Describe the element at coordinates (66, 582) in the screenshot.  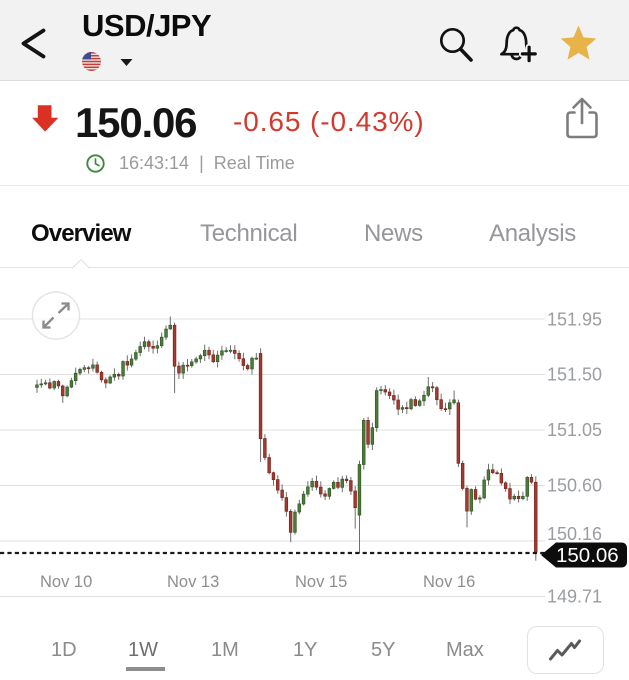
I see `svg-text: Nov 10` at that location.